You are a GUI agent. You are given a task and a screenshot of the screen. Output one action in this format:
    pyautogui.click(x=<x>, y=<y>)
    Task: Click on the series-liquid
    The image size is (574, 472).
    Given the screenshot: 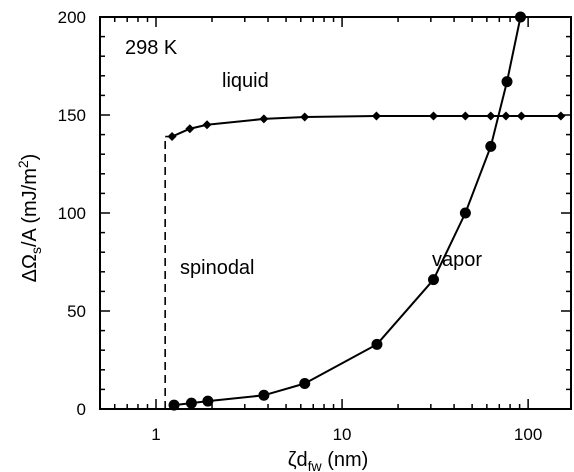 What is the action you would take?
    pyautogui.click(x=366, y=126)
    